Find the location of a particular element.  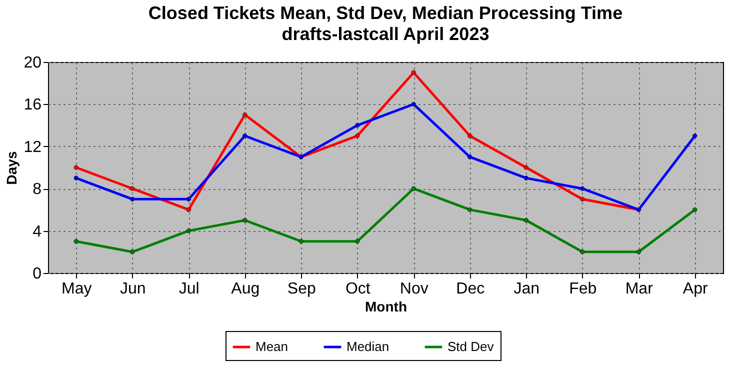

y-tick-label: 20 is located at coordinates (33, 63).